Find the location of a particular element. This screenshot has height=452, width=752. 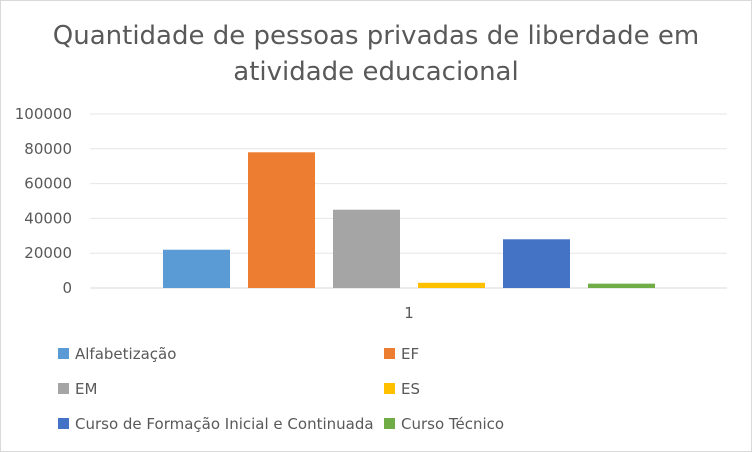

y-tick-label: 60000 is located at coordinates (48, 184).